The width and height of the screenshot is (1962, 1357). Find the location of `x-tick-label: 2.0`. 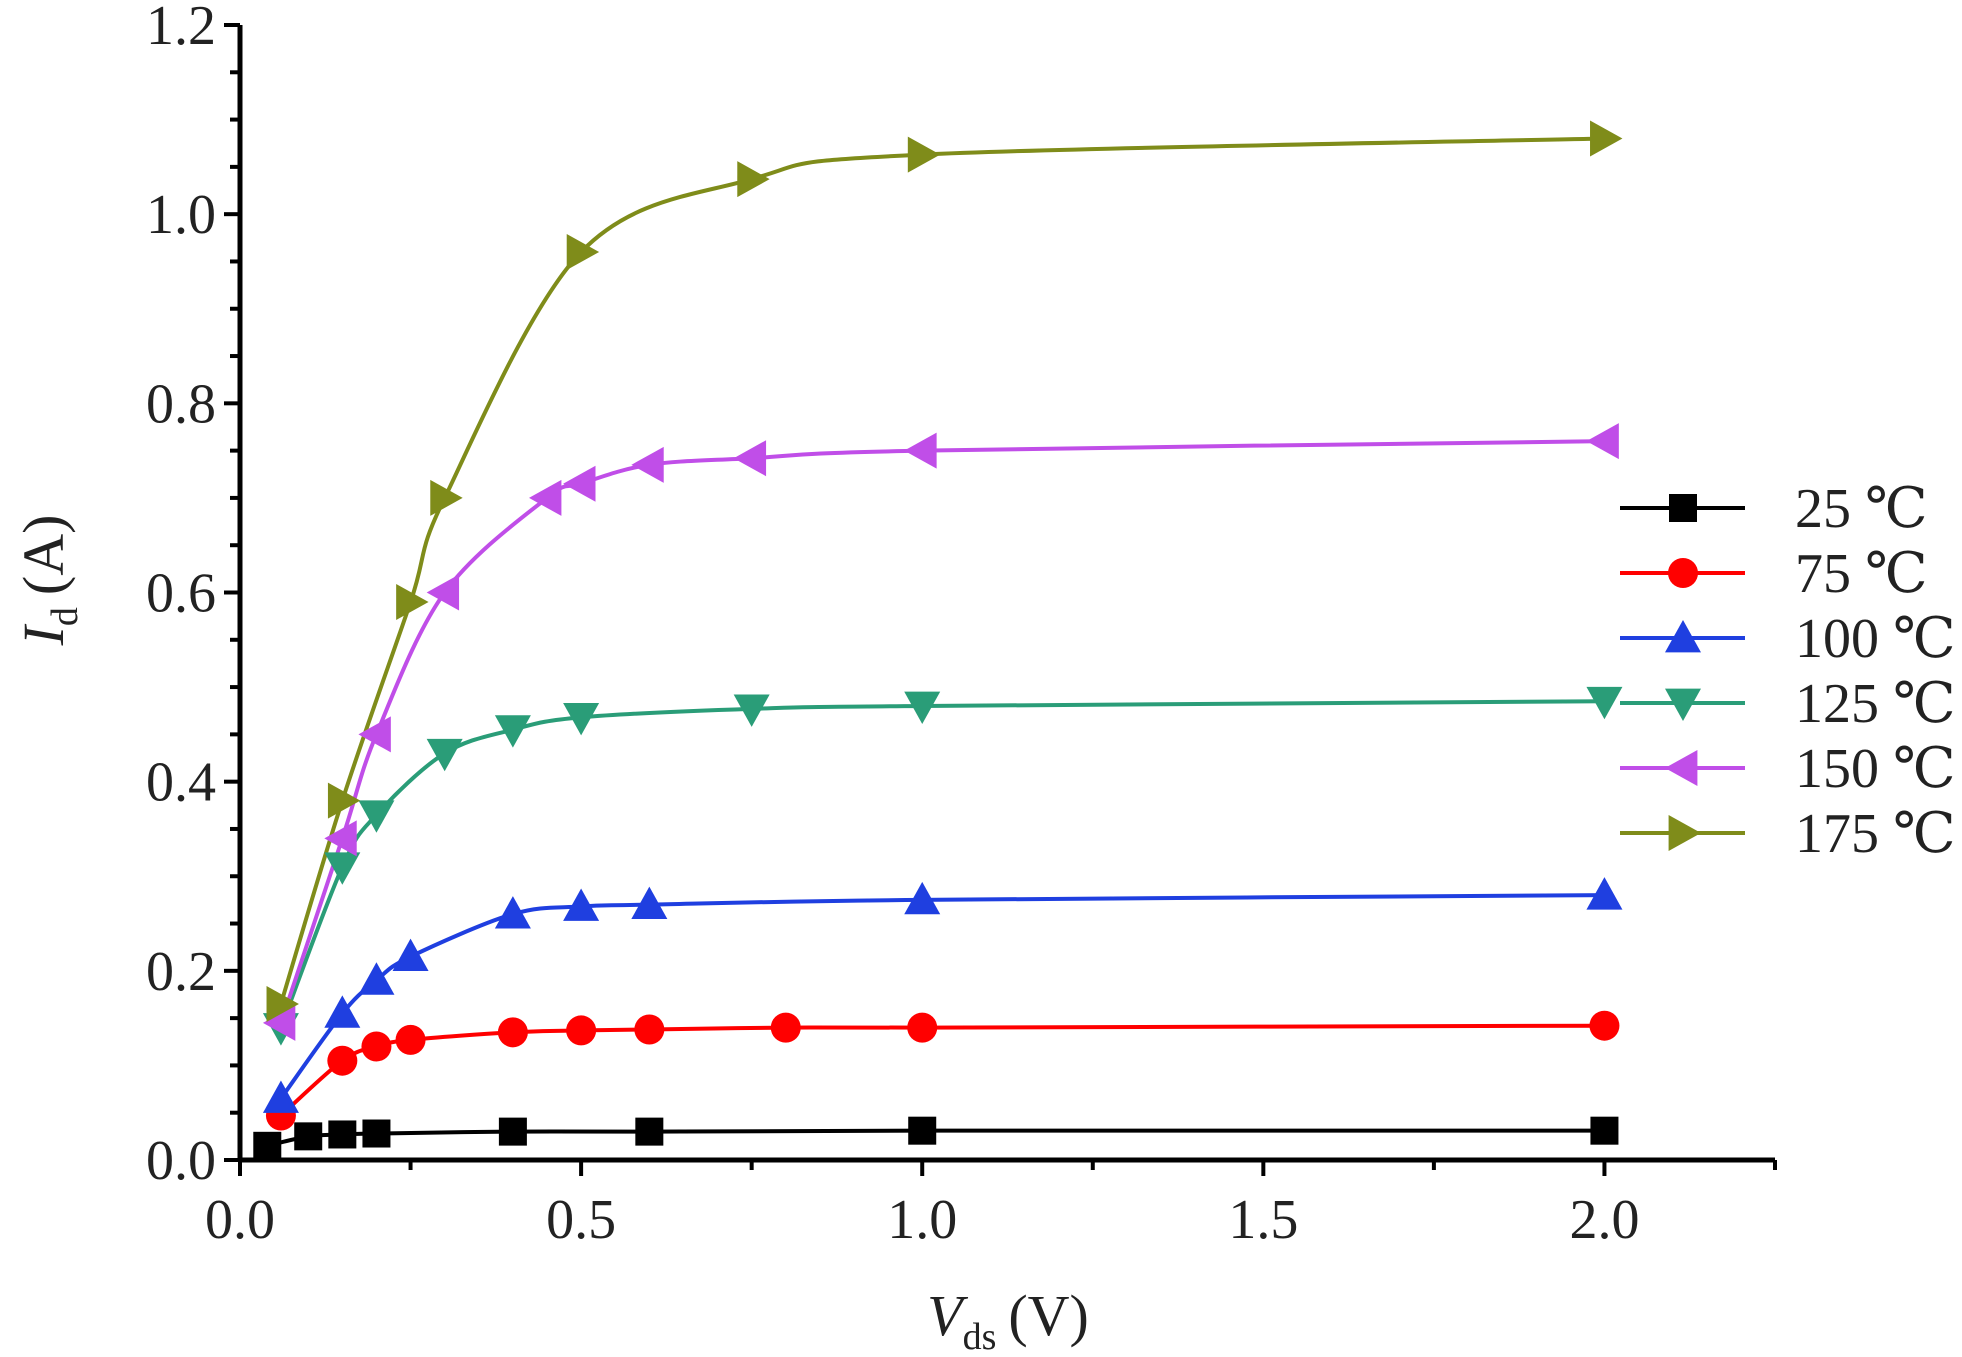

x-tick-label: 2.0 is located at coordinates (1604, 1220).